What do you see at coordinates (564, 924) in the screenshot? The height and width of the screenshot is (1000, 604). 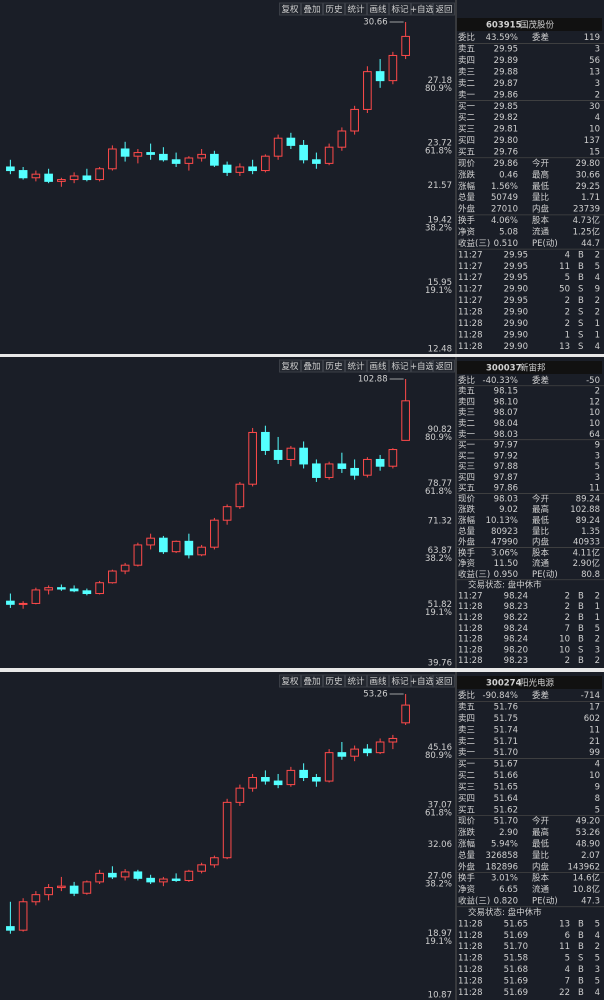 I see `trade-volume: 13` at bounding box center [564, 924].